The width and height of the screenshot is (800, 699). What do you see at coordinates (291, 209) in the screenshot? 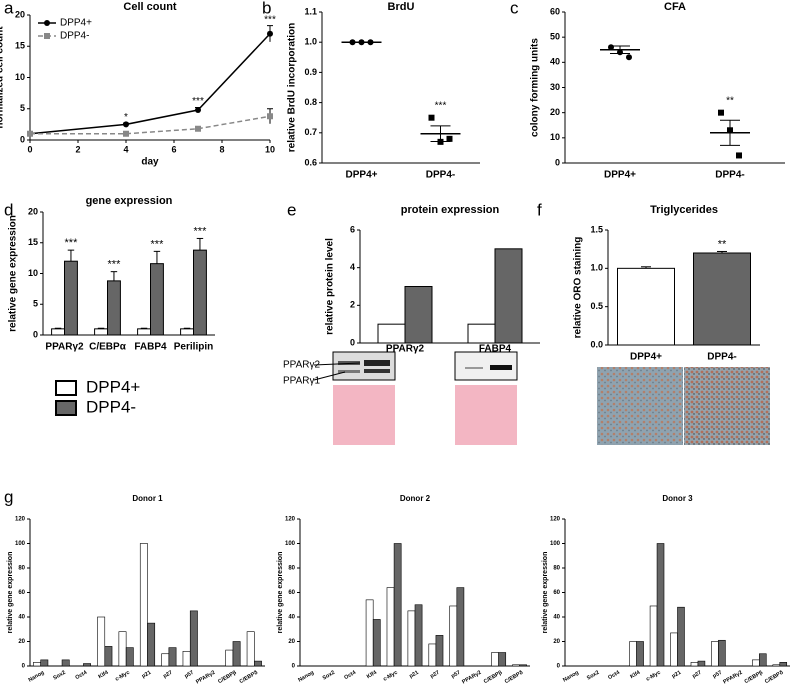
I see `panel-label: e` at bounding box center [291, 209].